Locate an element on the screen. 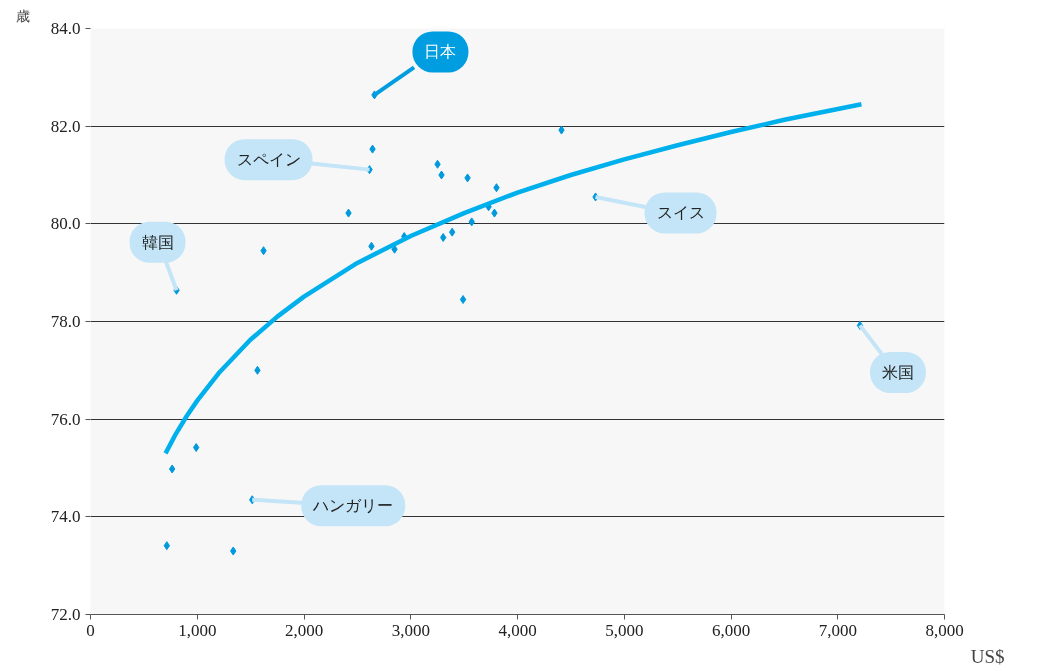  y-tick-label: 84.0 is located at coordinates (65, 28).